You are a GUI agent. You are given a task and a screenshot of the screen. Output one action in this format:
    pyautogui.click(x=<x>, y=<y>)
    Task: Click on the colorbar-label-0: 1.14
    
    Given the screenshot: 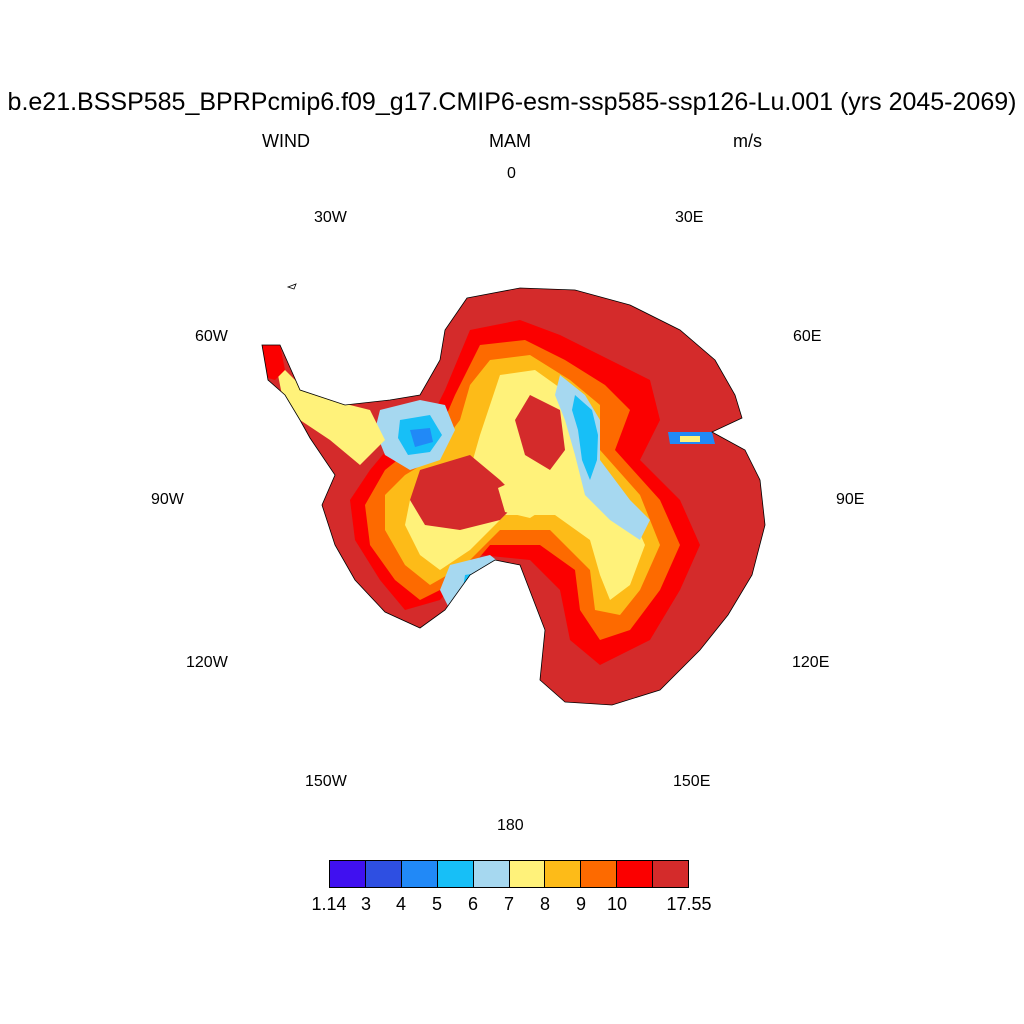 What is the action you would take?
    pyautogui.click(x=329, y=904)
    